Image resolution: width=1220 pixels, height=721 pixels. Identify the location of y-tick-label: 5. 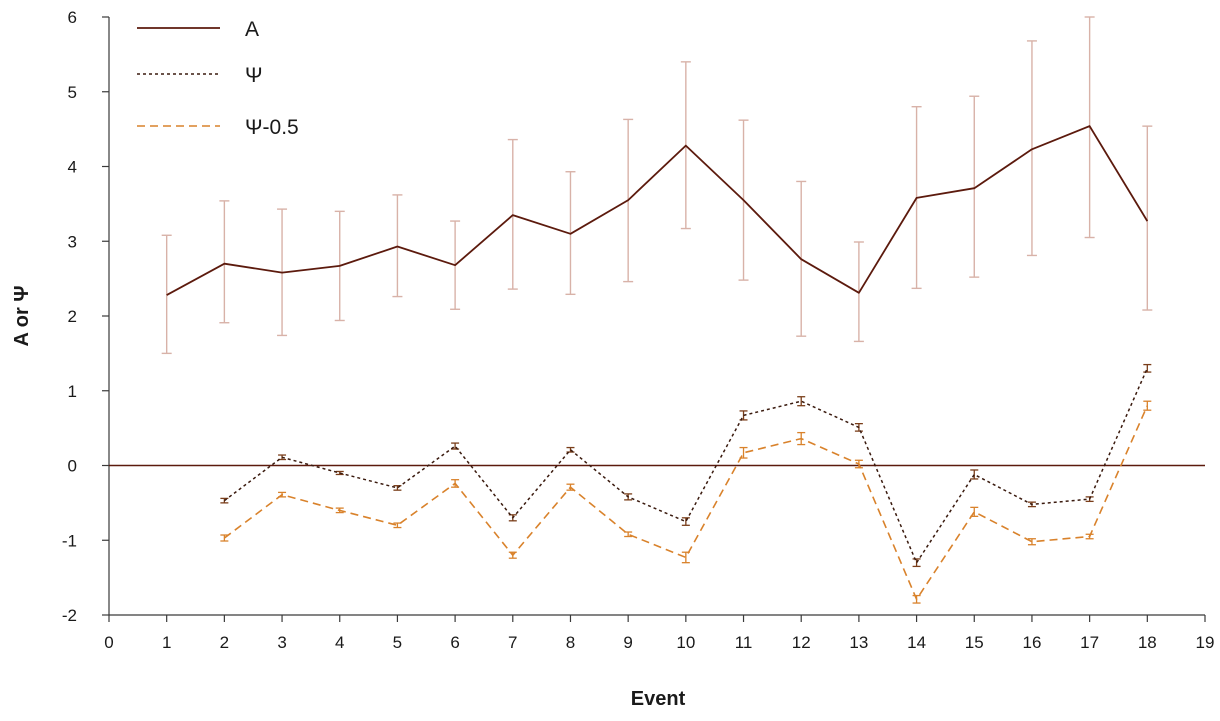
(72, 92).